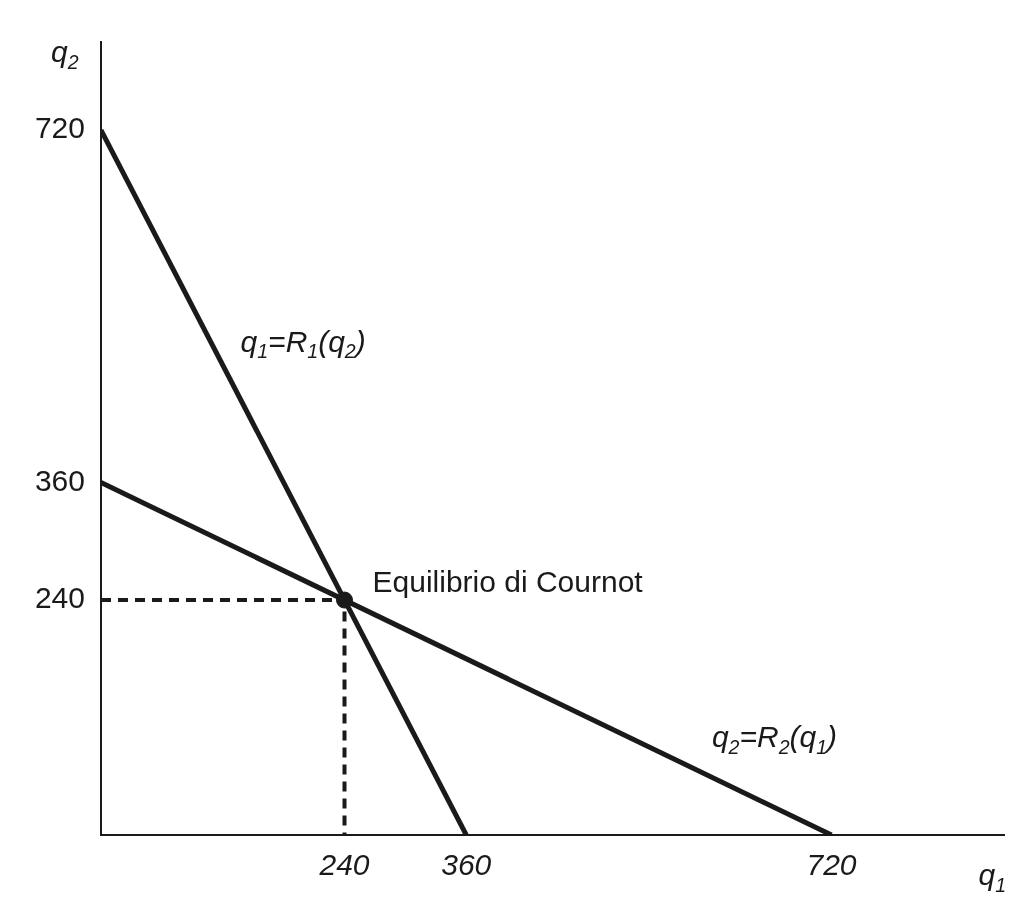 The height and width of the screenshot is (911, 1025). Describe the element at coordinates (466, 865) in the screenshot. I see `x-tick-label: 360` at that location.